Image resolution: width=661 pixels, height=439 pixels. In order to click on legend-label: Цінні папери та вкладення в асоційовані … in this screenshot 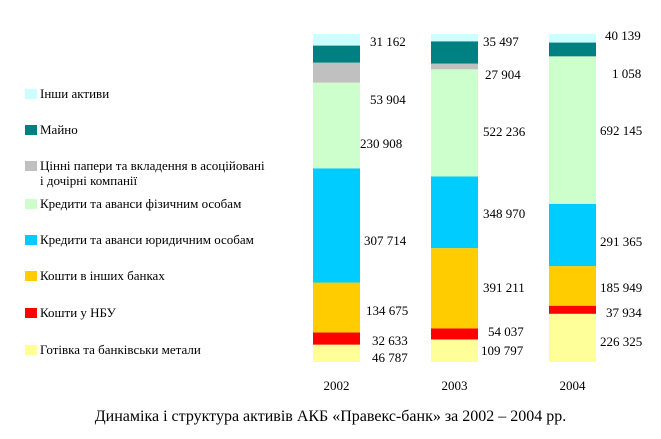, I will do `click(152, 173)`.